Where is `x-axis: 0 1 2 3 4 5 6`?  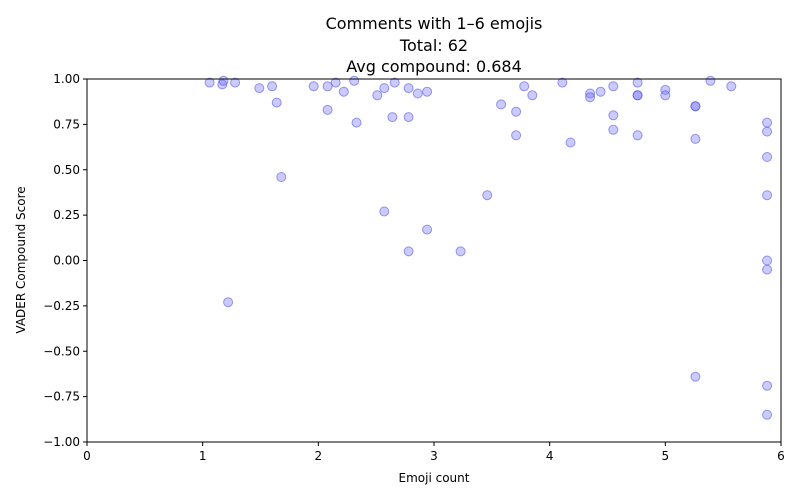
x-axis: 0 1 2 3 4 5 6 is located at coordinates (434, 452).